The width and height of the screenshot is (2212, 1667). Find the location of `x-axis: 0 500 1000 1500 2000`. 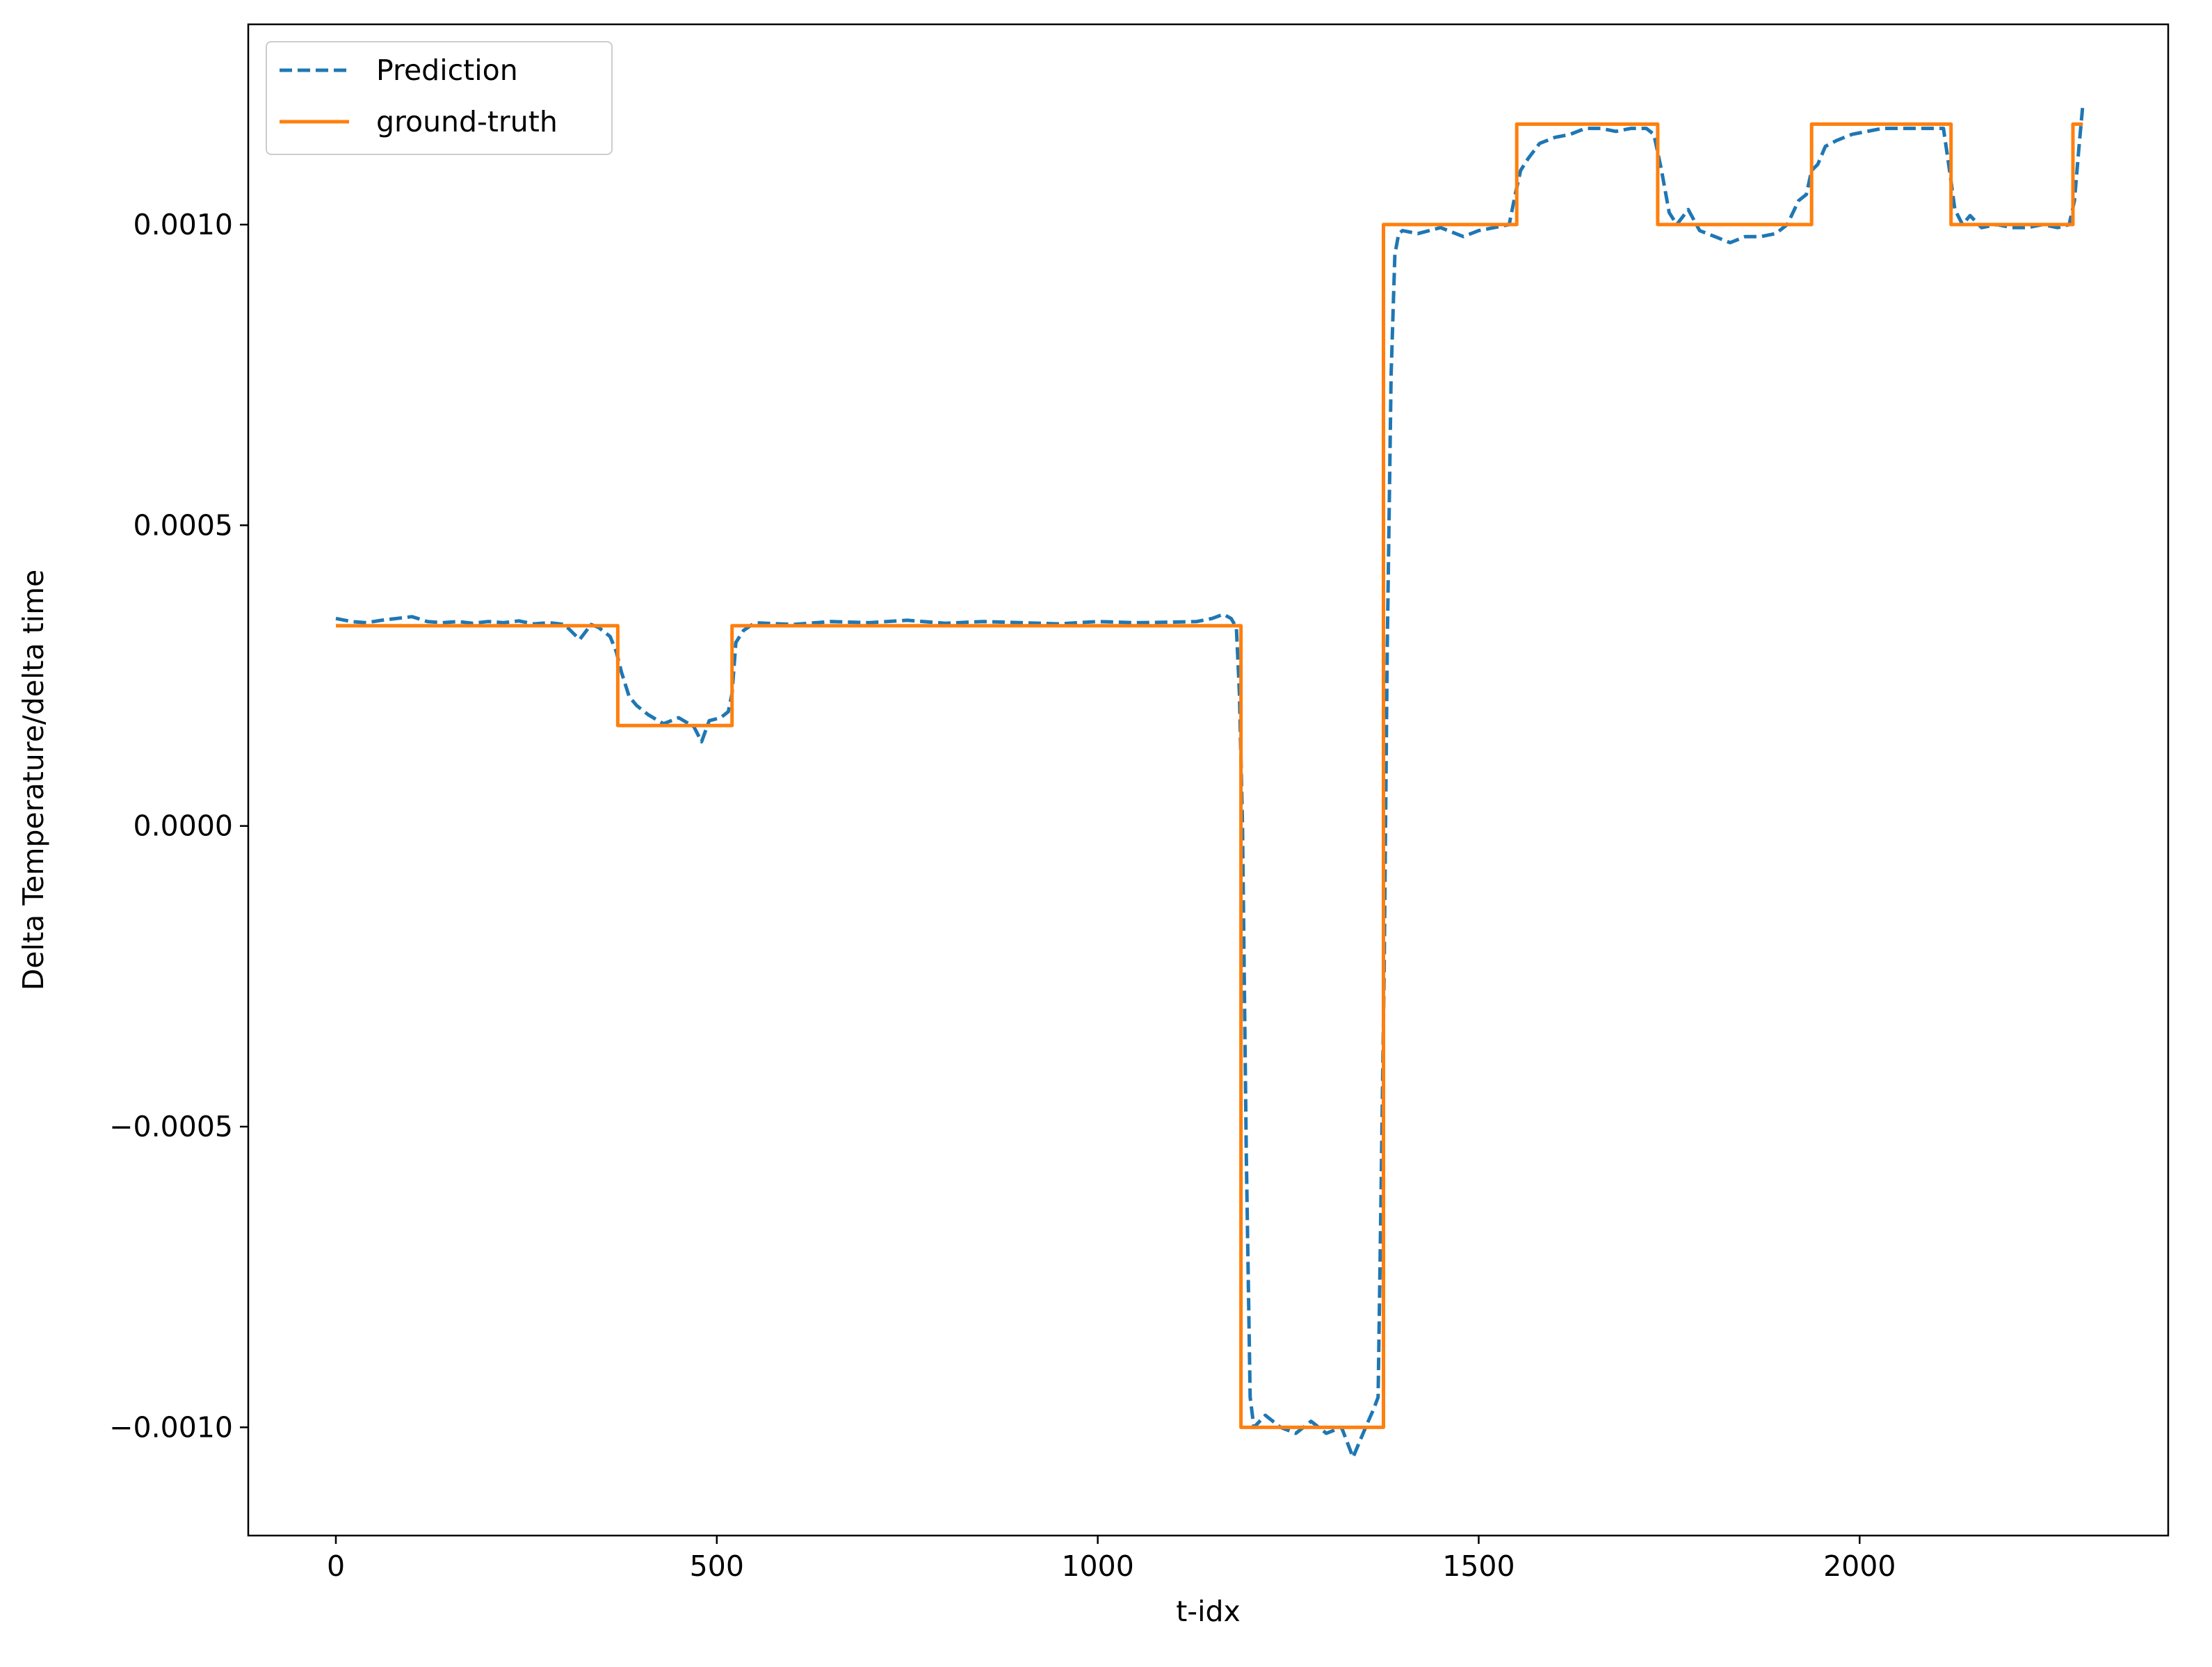

x-axis: 0 500 1000 1500 2000 is located at coordinates (1112, 1559).